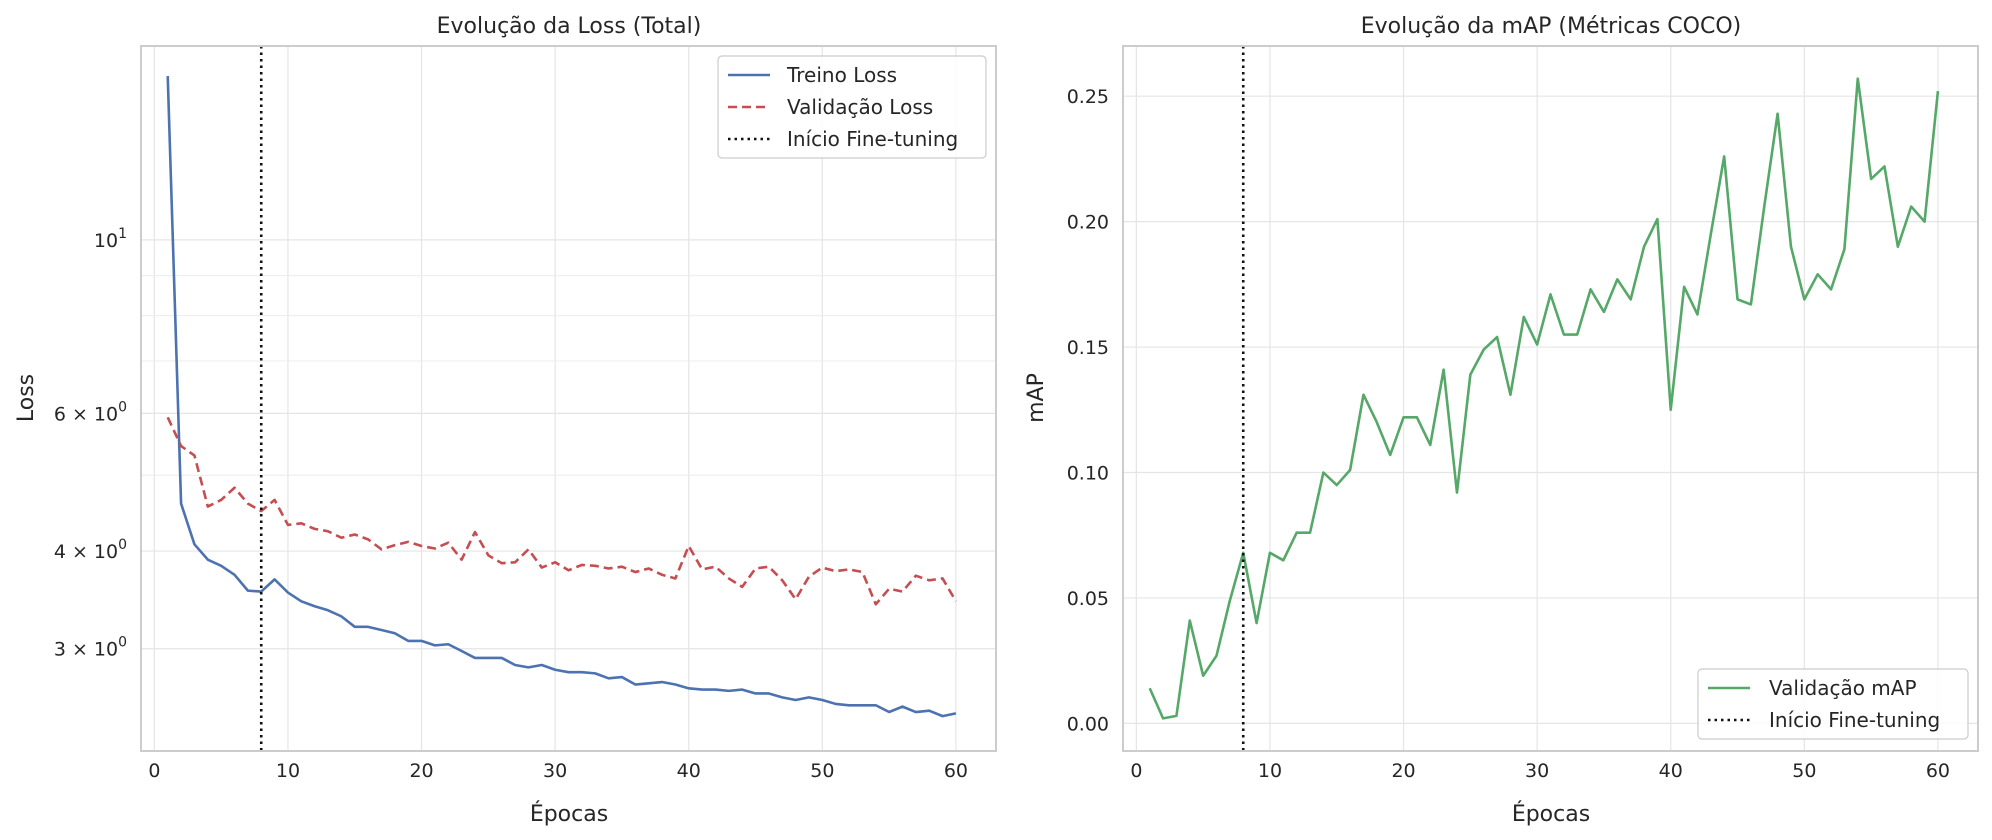 Image resolution: width=1992 pixels, height=840 pixels. What do you see at coordinates (1854, 720) in the screenshot?
I see `legend-label-fine-tuning-map: Início Fine-tuning` at bounding box center [1854, 720].